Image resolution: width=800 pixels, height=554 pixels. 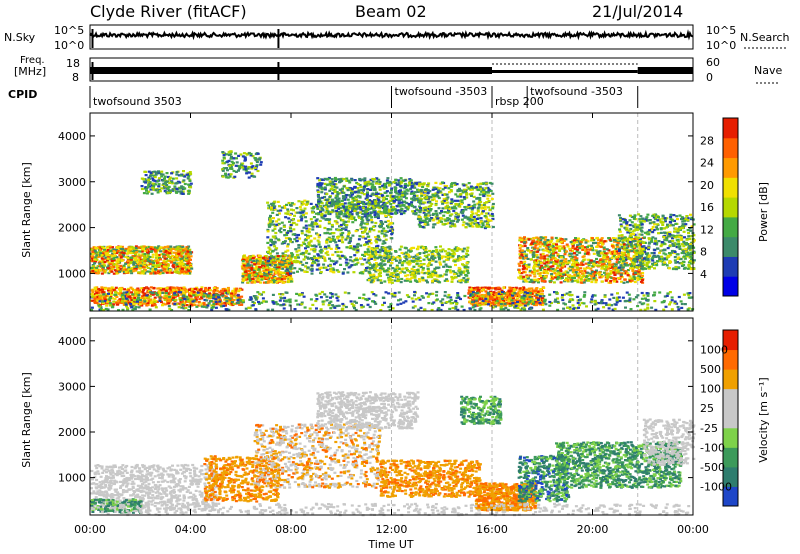 I want to click on freq-label-2: [MHz], so click(x=30, y=71).